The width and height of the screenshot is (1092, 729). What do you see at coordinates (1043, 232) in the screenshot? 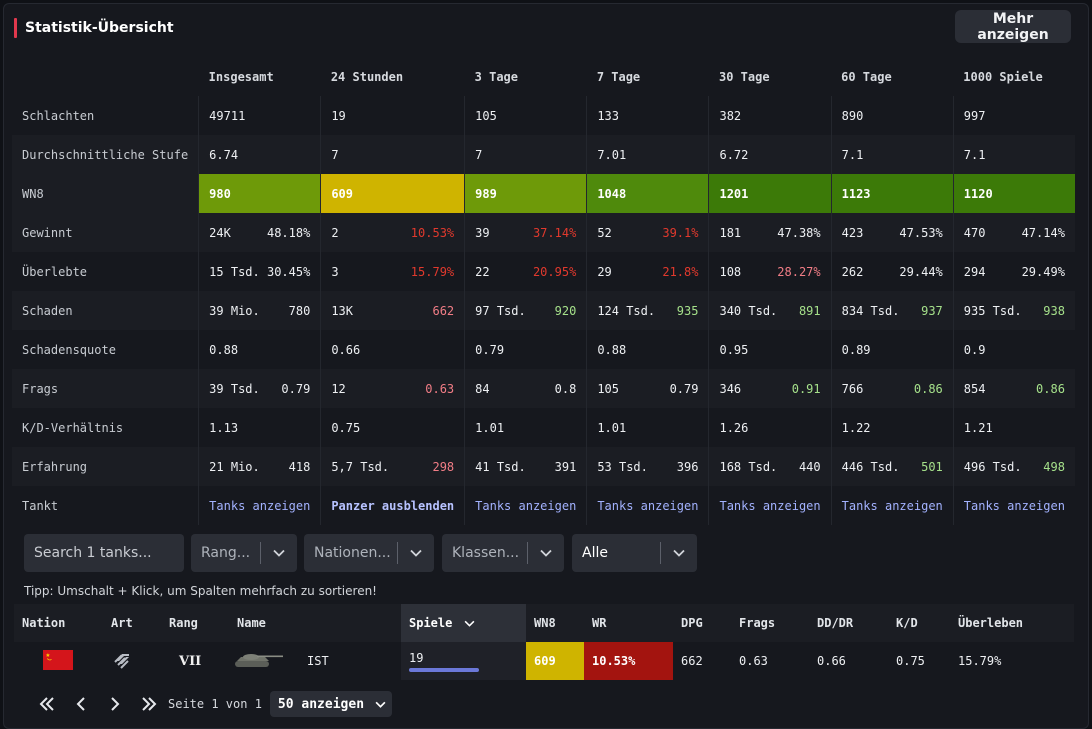
I see `stat-rate: 47.14%` at bounding box center [1043, 232].